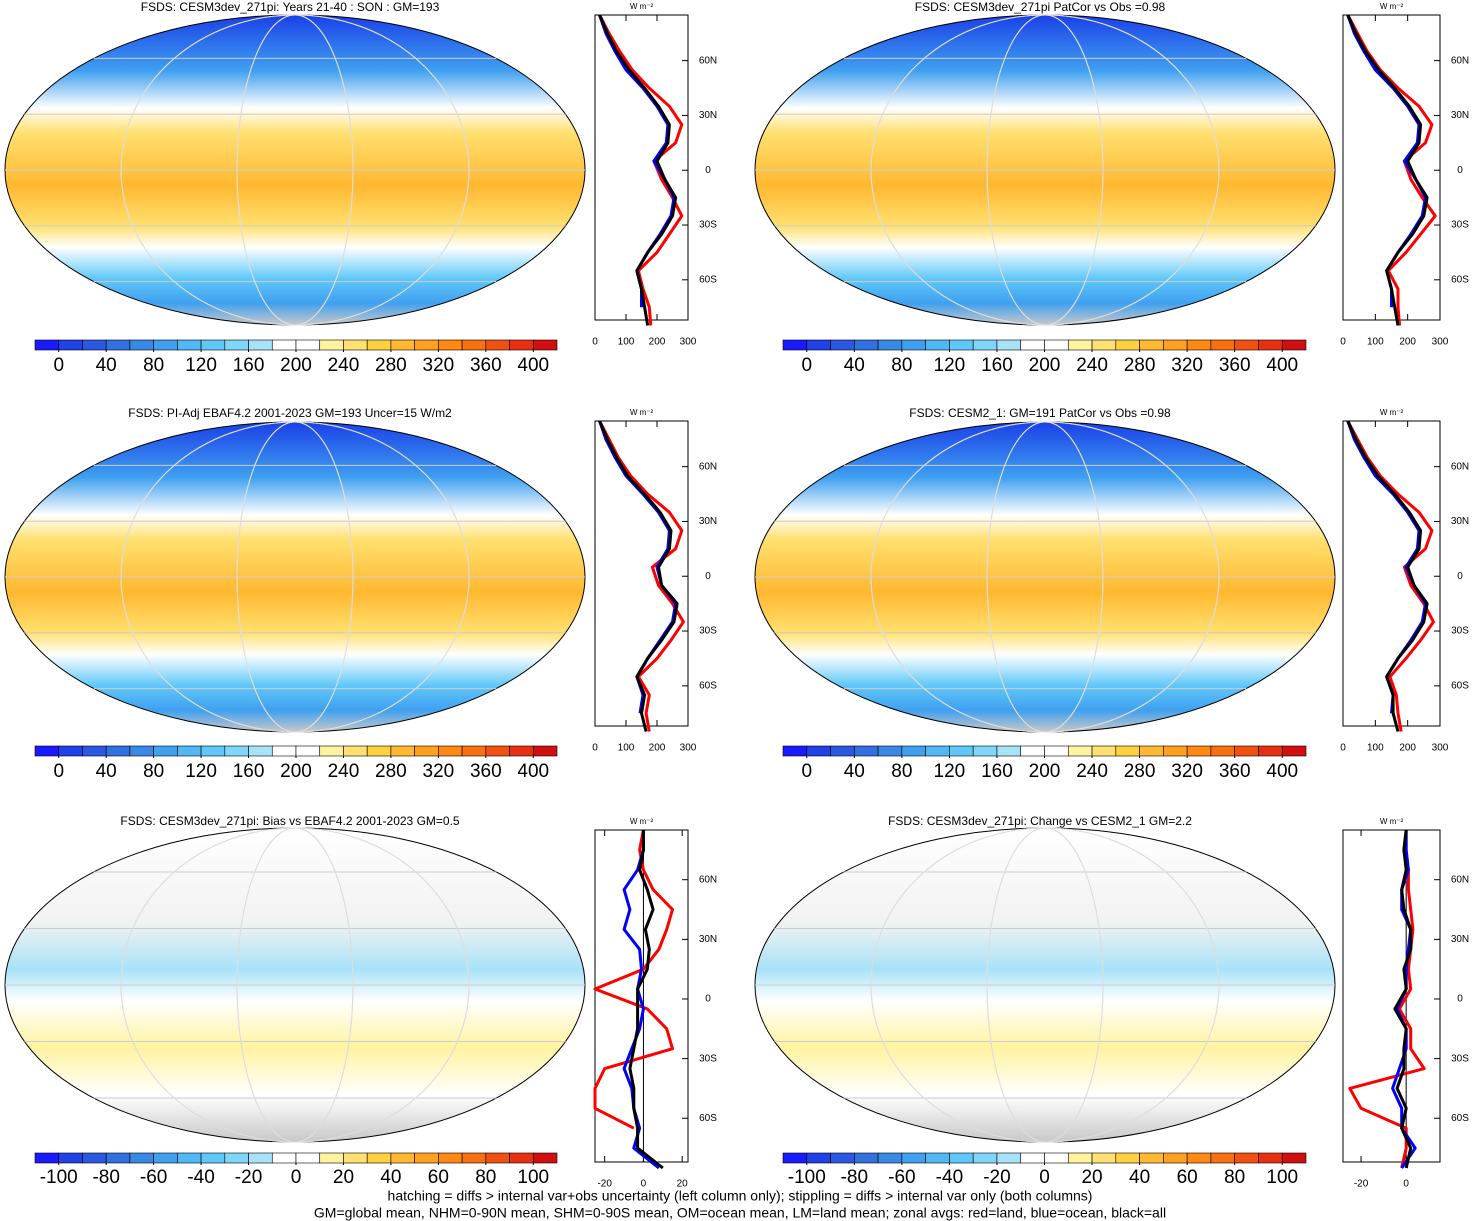  Describe the element at coordinates (1044, 1177) in the screenshot. I see `colorbar-label: 0` at that location.